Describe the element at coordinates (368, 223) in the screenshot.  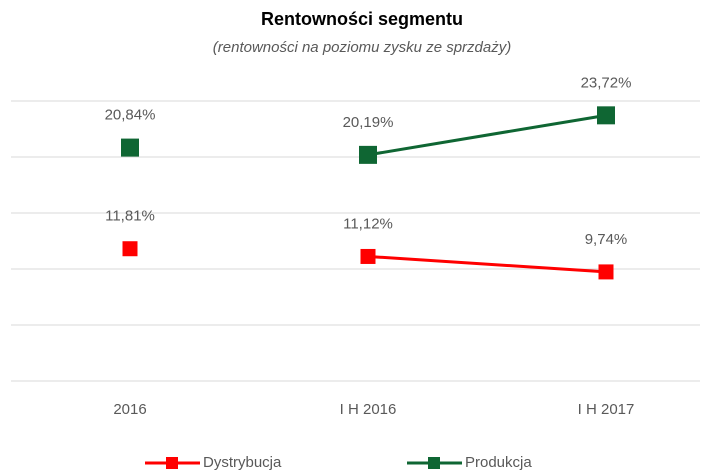
I see `data-label: 11,12%` at that location.